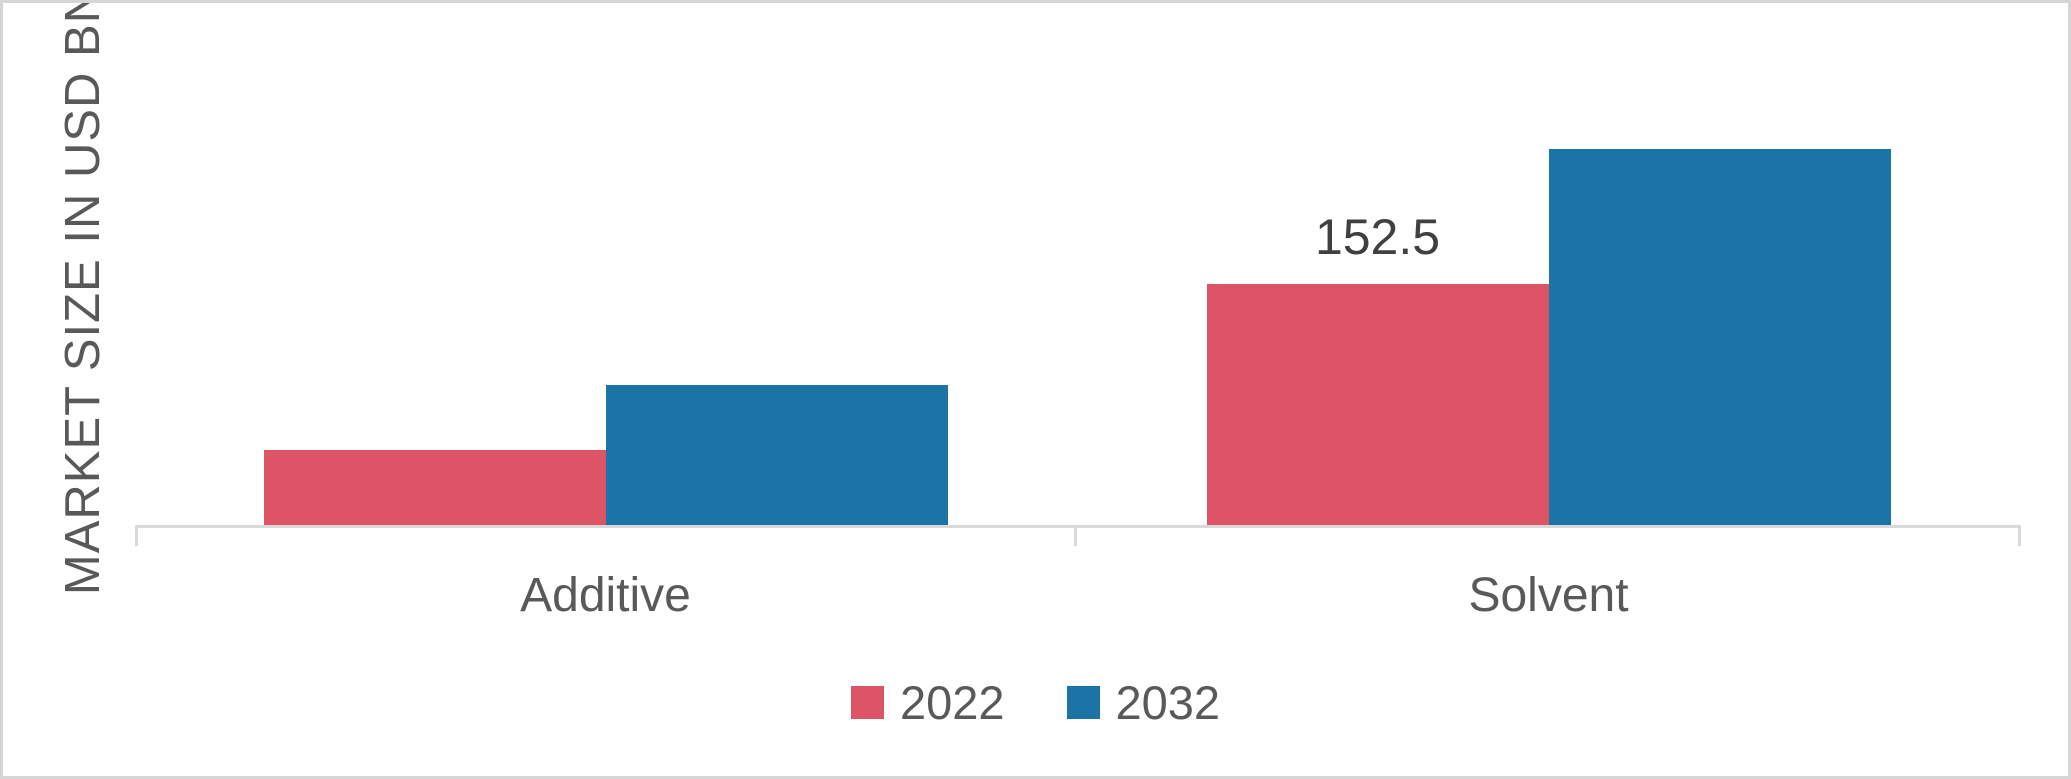 The height and width of the screenshot is (779, 2071). I want to click on legend-item-2032: 2032, so click(1143, 702).